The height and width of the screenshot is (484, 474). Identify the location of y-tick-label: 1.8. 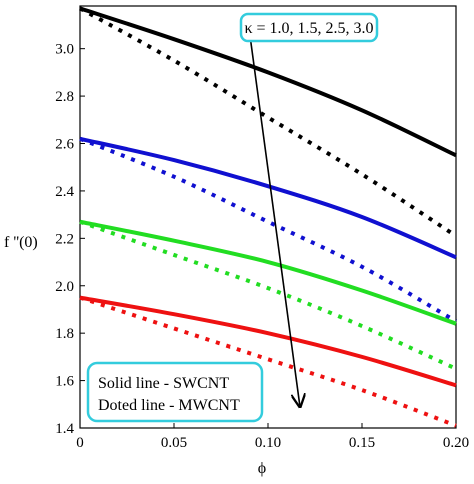
(64, 334).